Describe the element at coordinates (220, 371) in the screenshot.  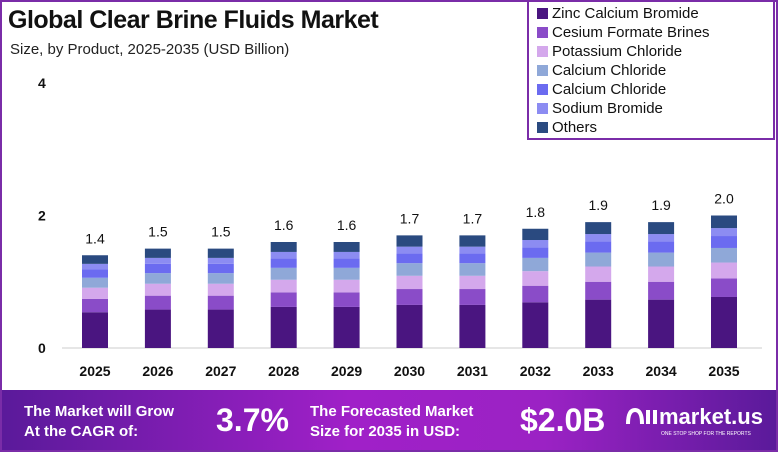
I see `x-tick-label: 2027` at that location.